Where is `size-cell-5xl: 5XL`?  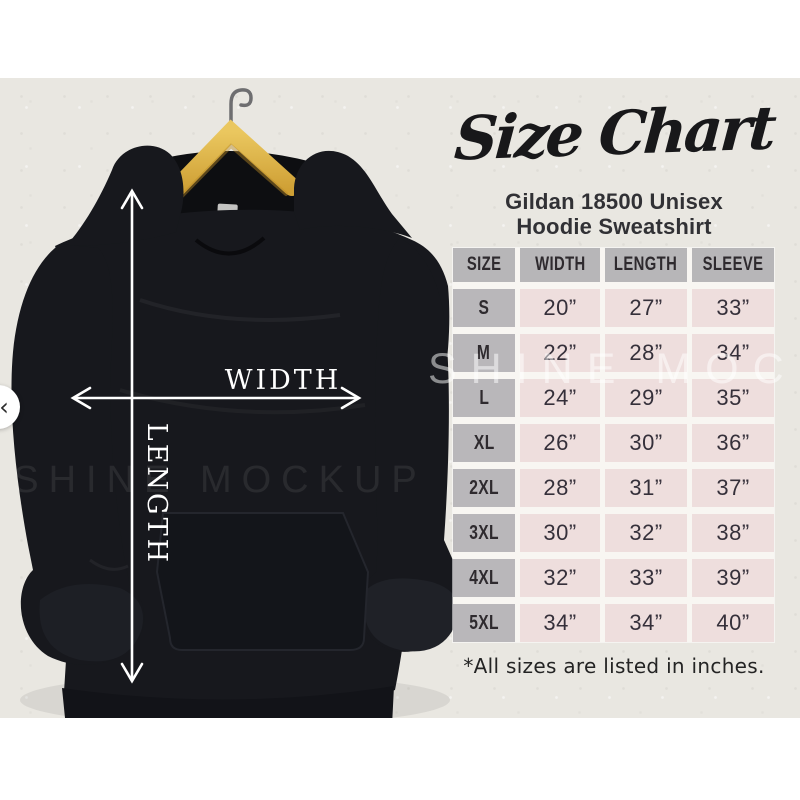 size-cell-5xl: 5XL is located at coordinates (484, 623).